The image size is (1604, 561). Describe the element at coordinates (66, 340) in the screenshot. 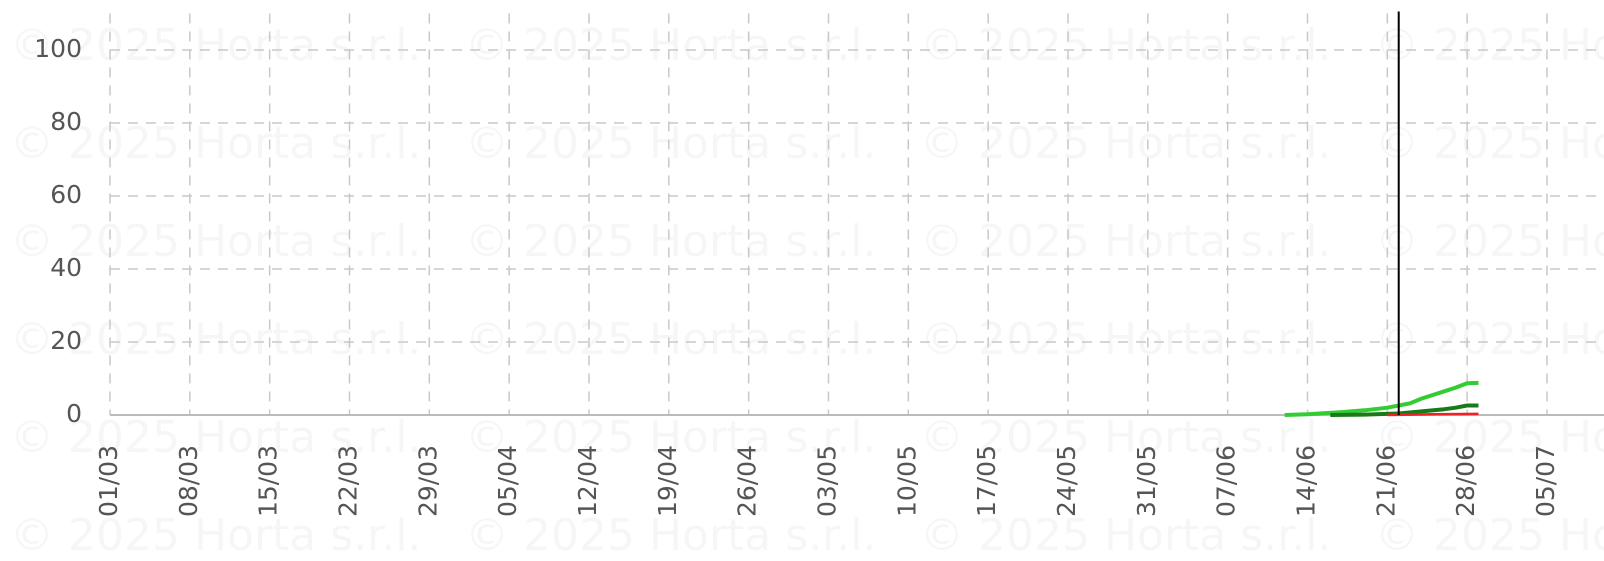

I see `y-tick-label: 20` at that location.